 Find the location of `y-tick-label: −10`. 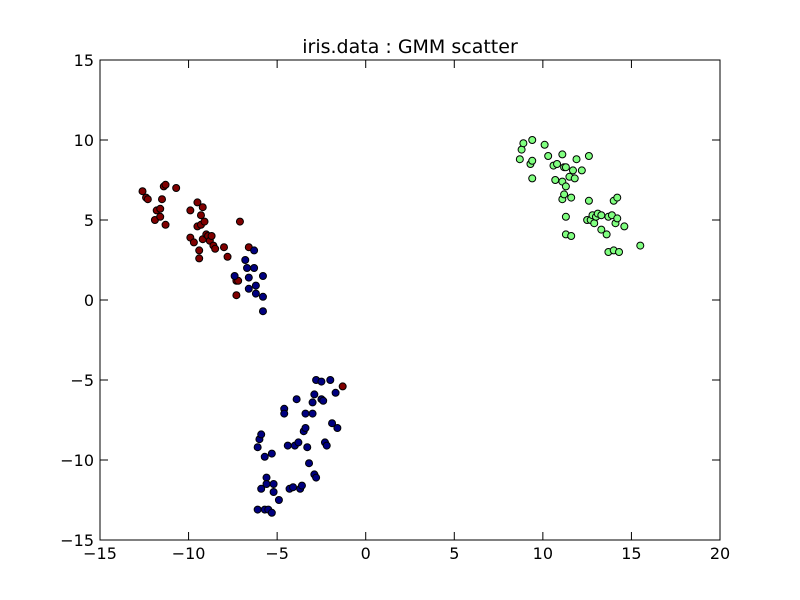

y-tick-label: −10 is located at coordinates (77, 460).